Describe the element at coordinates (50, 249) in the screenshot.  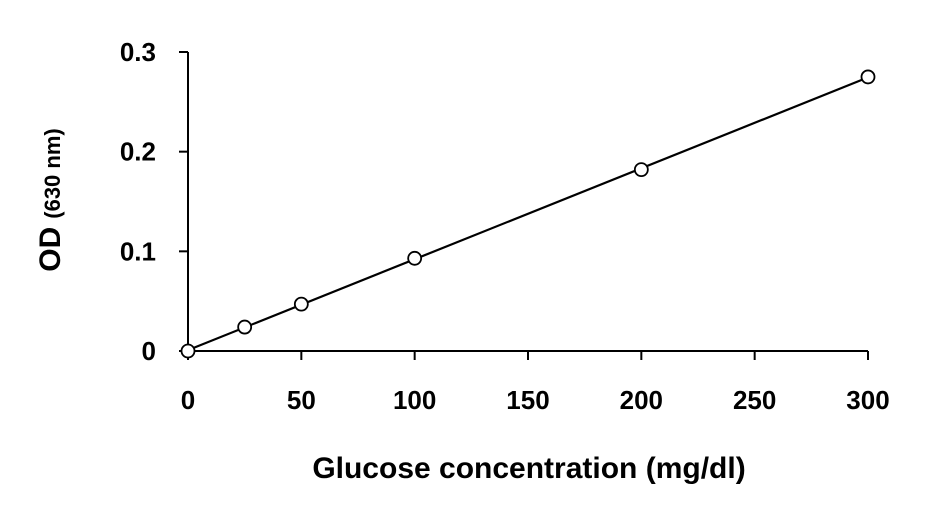
I see `y-axis-title-main: OD` at that location.